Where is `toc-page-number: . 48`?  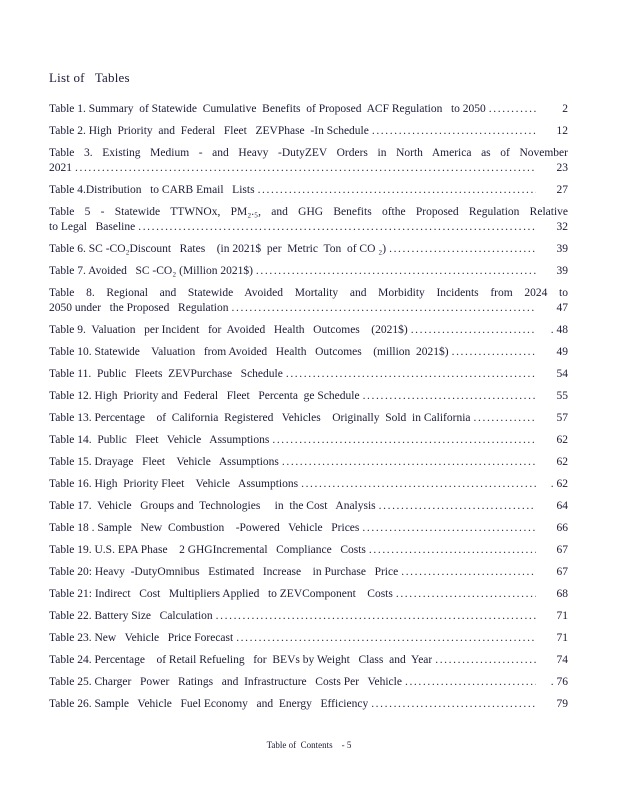
toc-page-number: . 48 is located at coordinates (559, 330).